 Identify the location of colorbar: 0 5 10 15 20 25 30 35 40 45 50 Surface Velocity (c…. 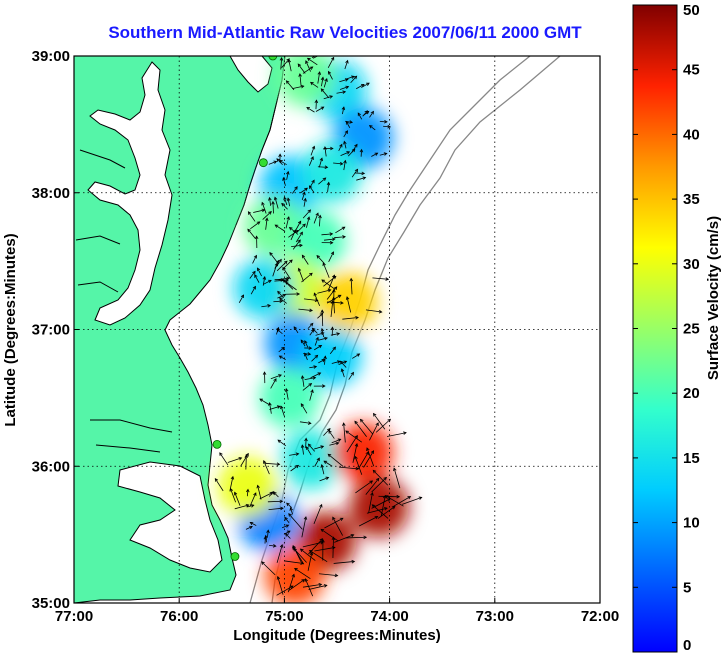
(677, 328).